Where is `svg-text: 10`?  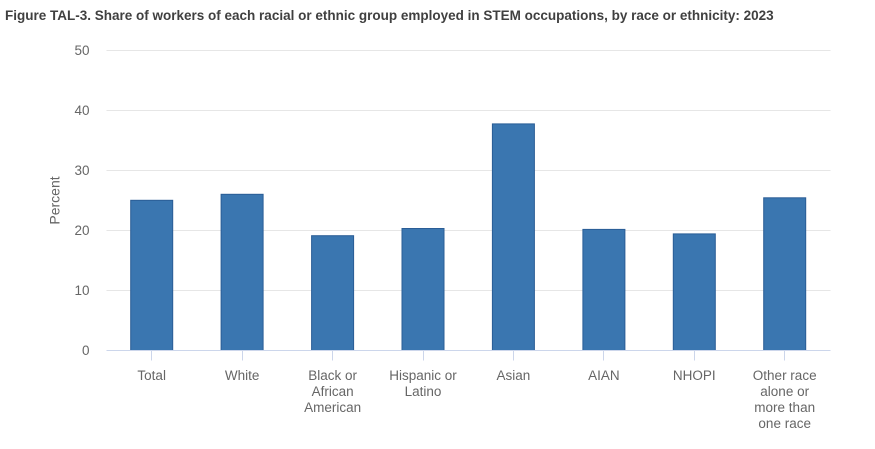 svg-text: 10 is located at coordinates (81, 290).